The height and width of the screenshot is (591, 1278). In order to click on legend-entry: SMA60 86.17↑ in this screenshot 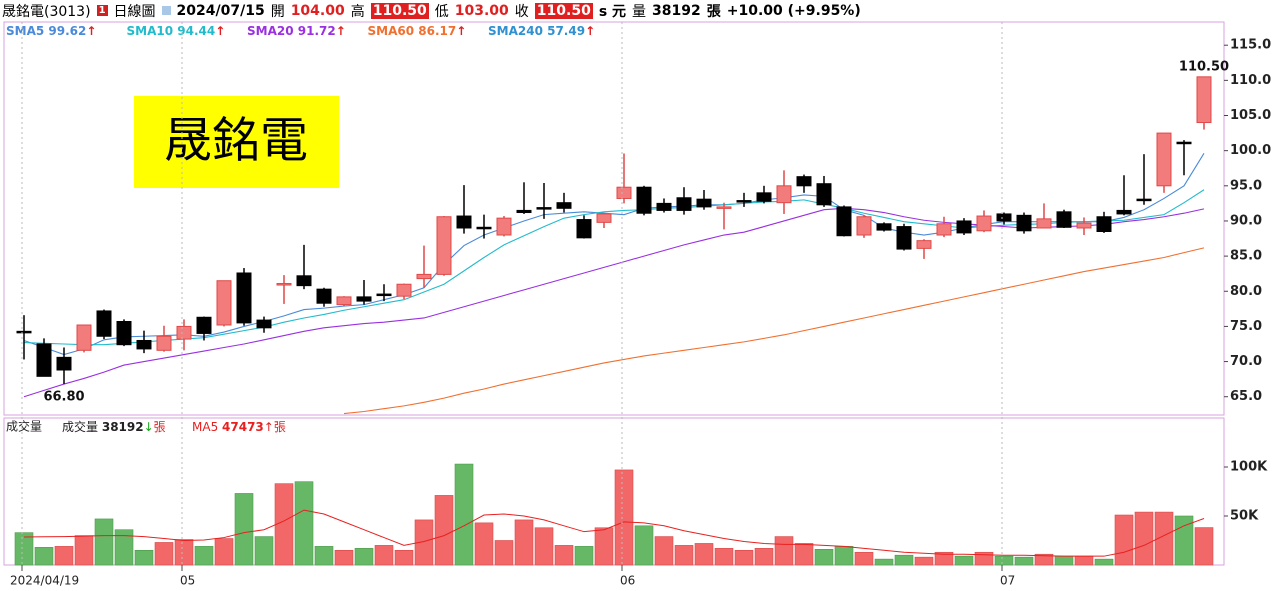, I will do `click(417, 31)`.